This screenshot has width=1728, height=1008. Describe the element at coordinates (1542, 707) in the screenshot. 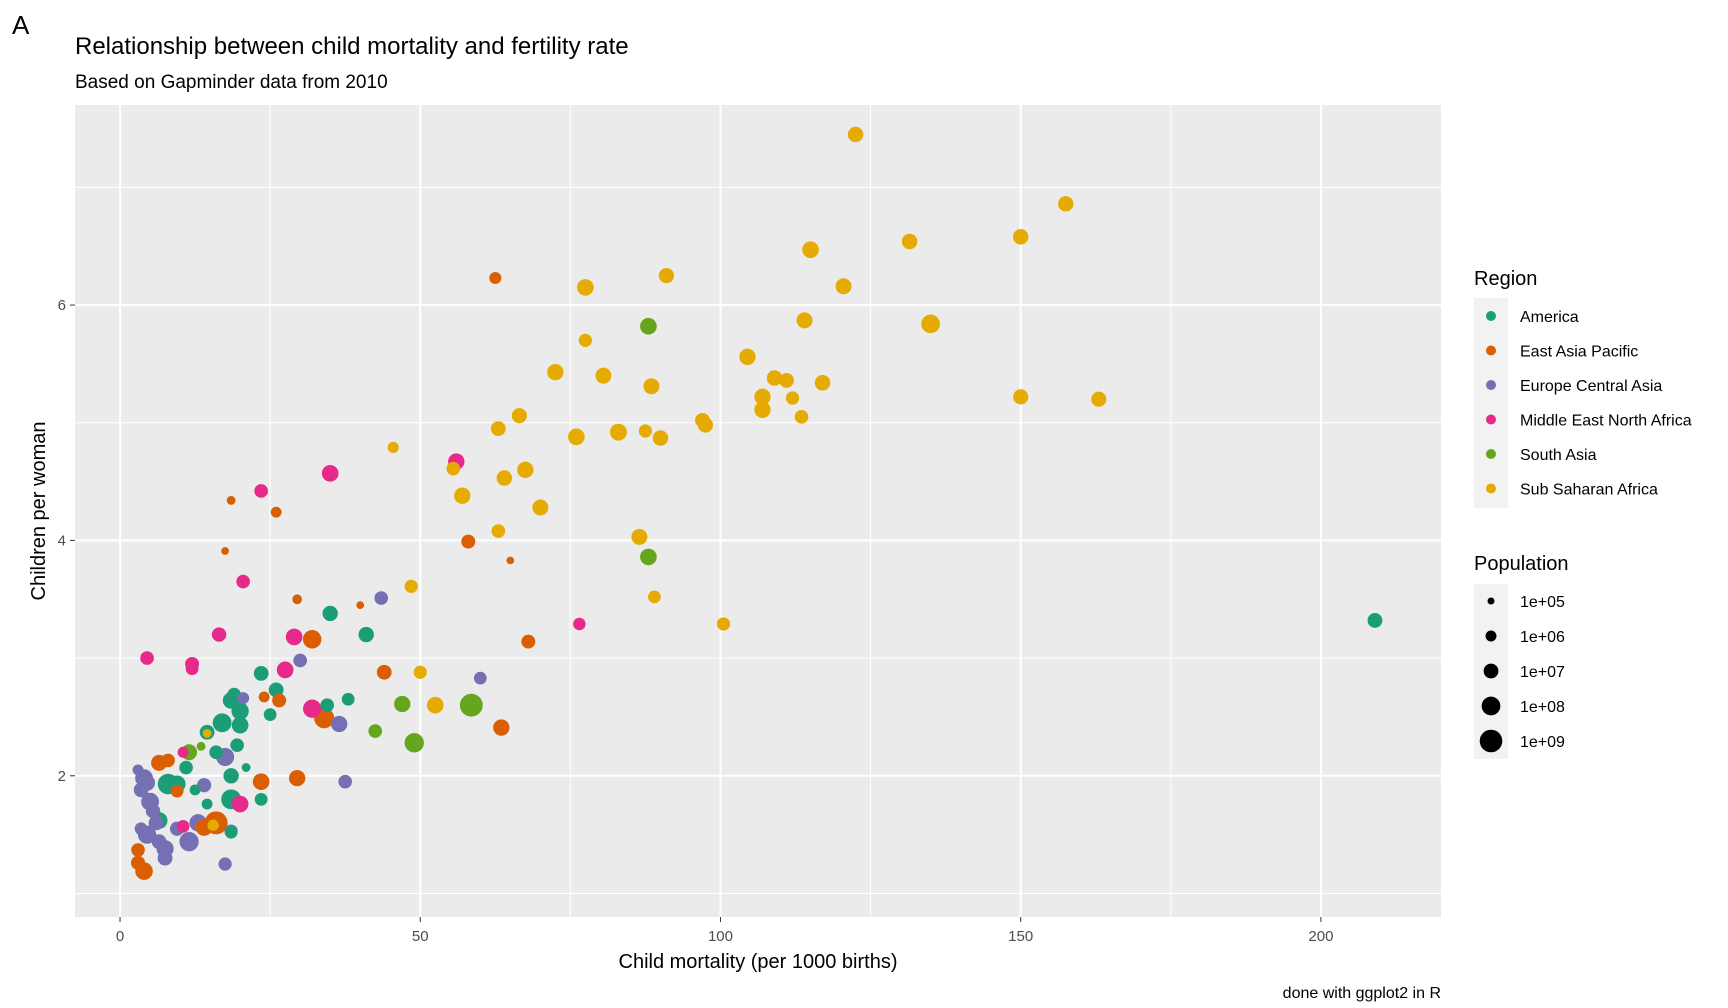

I see `population-legend-label: 1e+08` at that location.